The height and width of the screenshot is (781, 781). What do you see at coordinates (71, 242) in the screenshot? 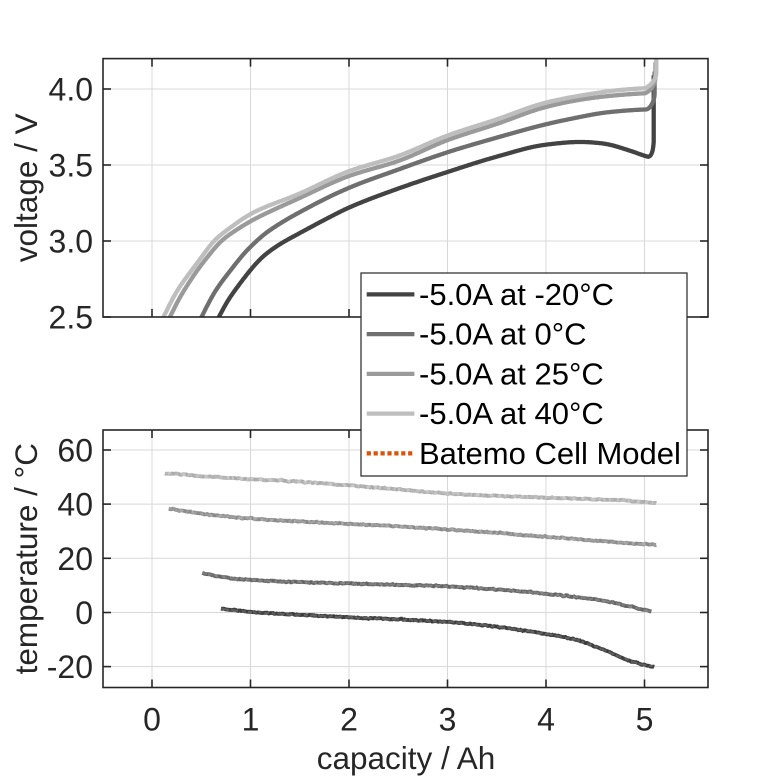
I see `svg-text: 3.0` at bounding box center [71, 242].